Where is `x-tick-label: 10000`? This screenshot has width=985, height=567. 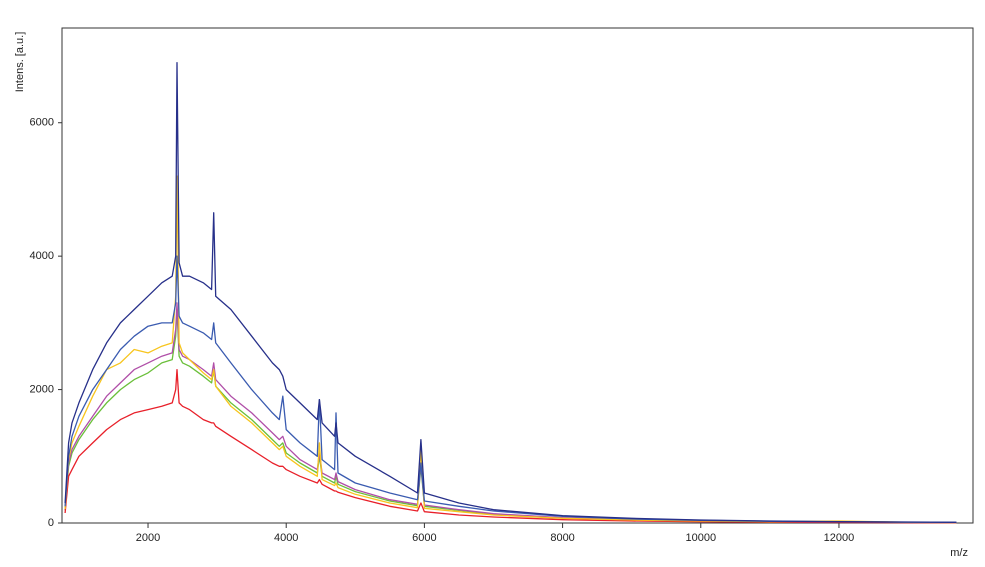 x-tick-label: 10000 is located at coordinates (700, 538).